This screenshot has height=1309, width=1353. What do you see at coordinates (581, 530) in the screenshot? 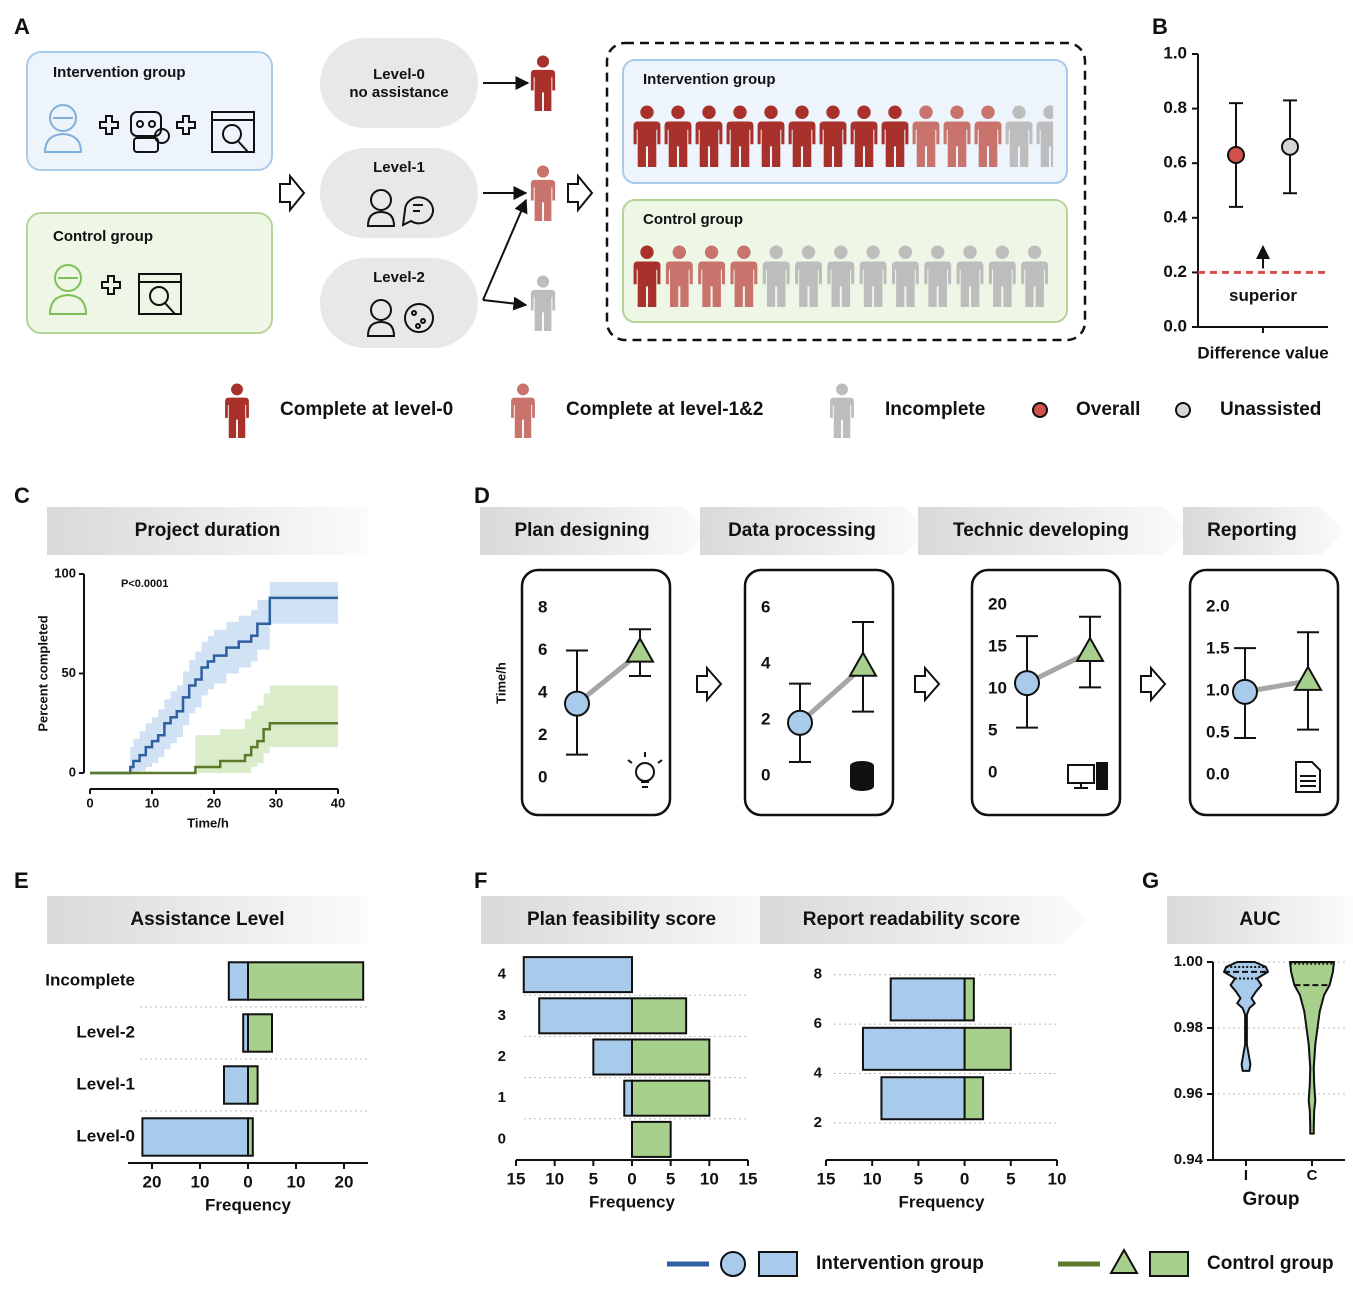
I see `chart-title: Plan designing` at bounding box center [581, 530].